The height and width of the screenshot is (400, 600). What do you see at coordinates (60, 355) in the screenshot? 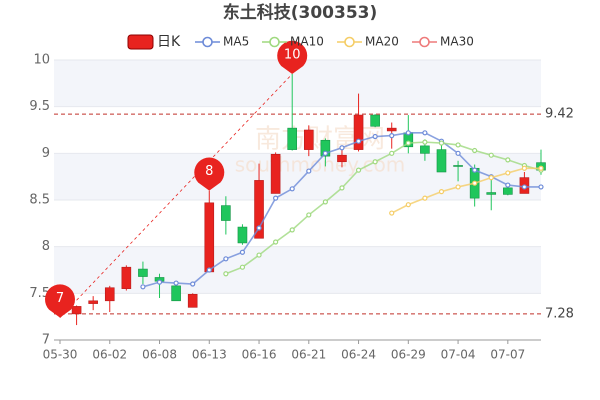
I see `x-tick-label: 05-30` at bounding box center [60, 355].